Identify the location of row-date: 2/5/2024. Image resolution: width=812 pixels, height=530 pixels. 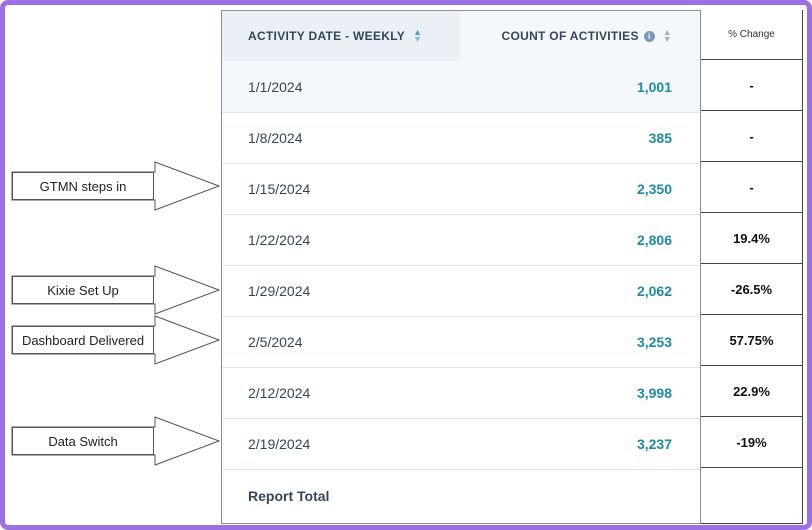
(275, 341).